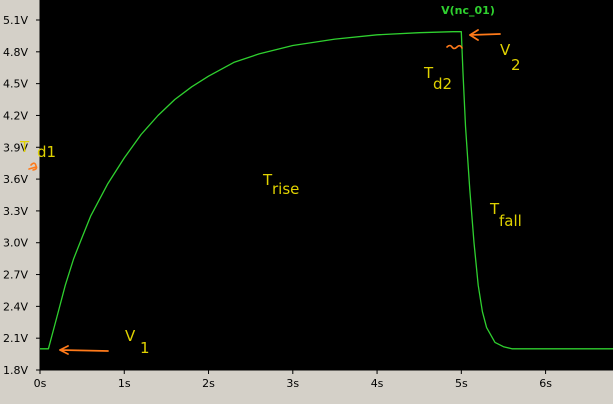  I want to click on x-tick-label: 1s, so click(124, 383).